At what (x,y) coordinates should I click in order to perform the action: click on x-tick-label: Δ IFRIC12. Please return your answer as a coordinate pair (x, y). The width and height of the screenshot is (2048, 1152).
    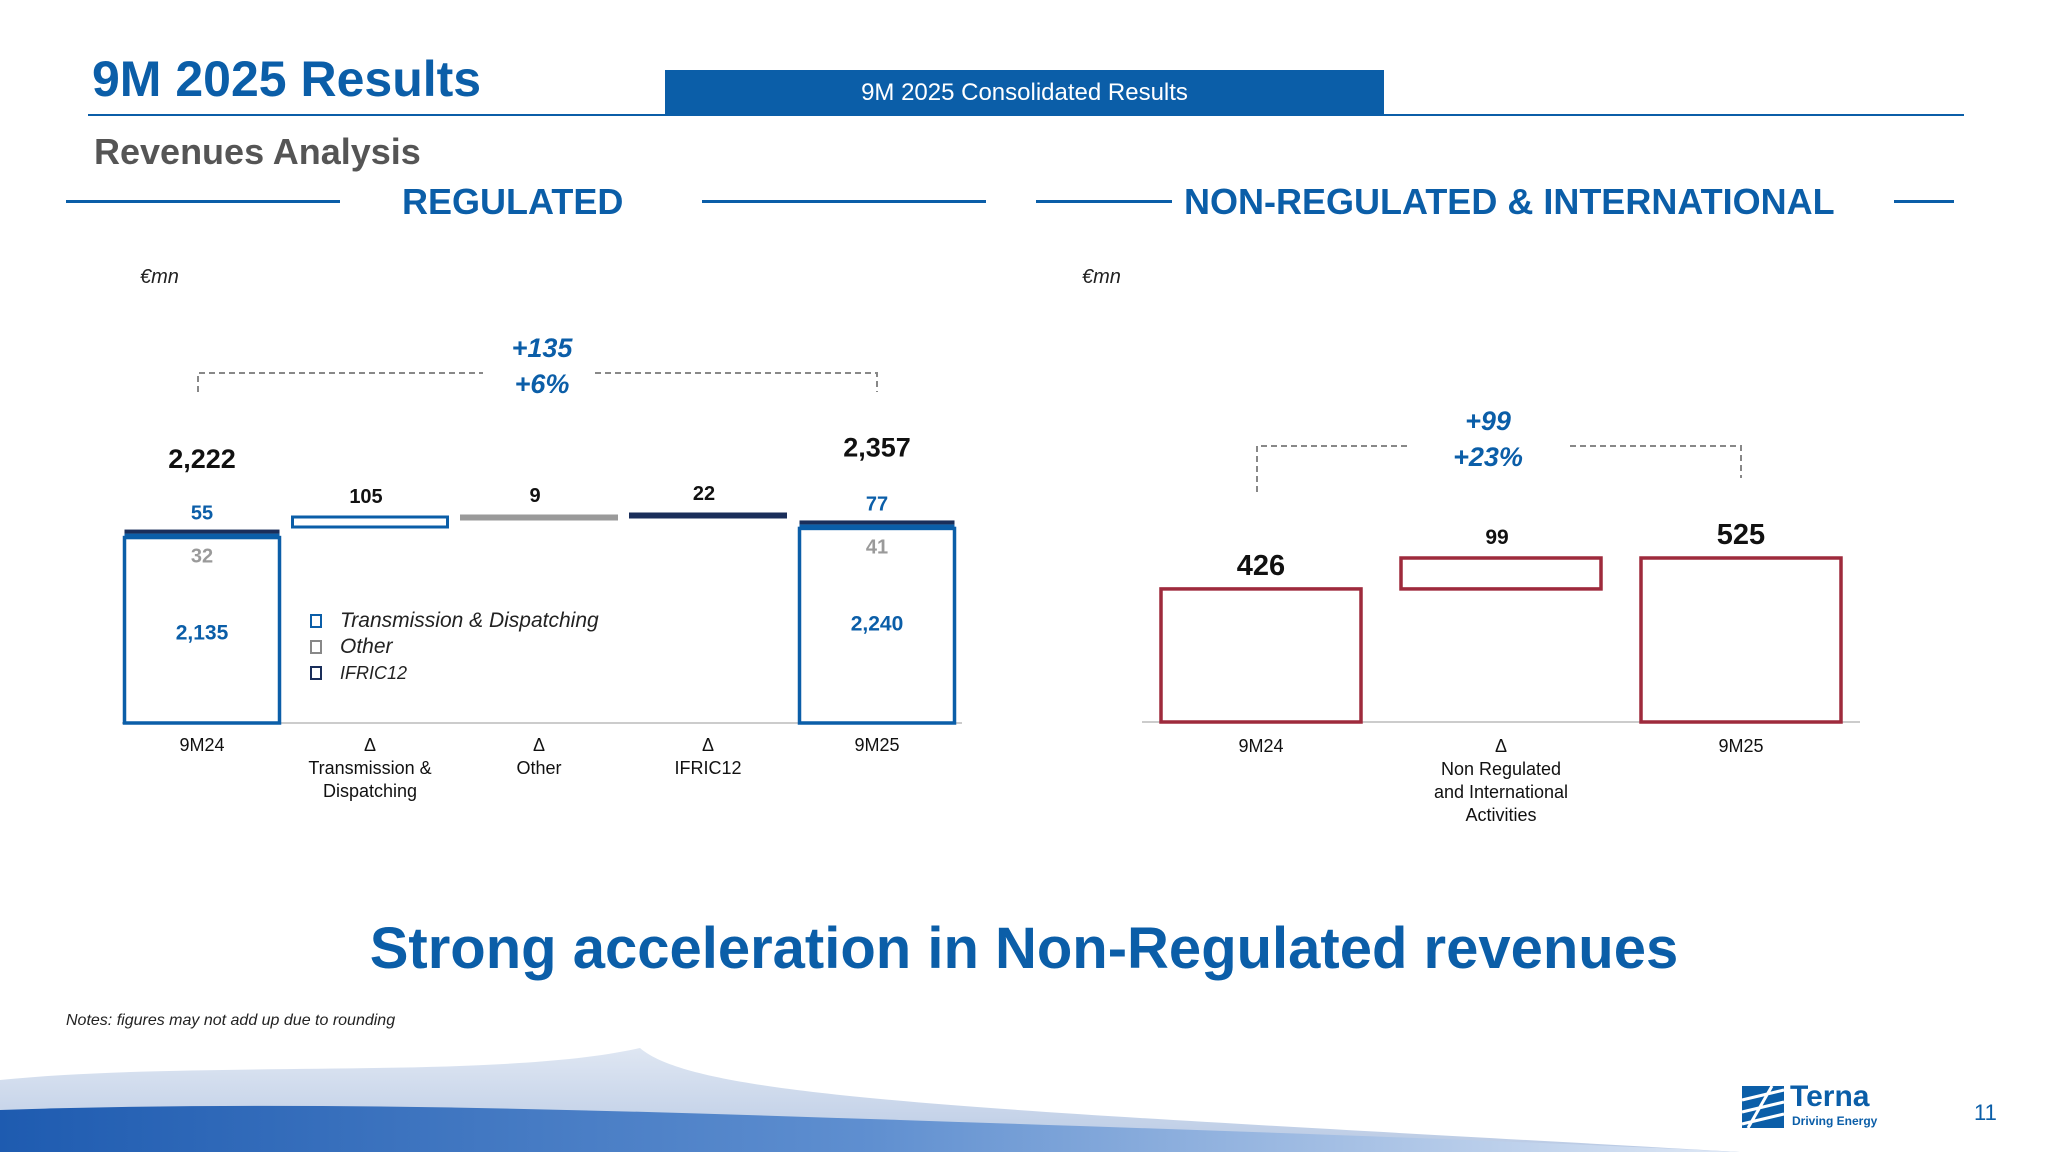
    Looking at the image, I should click on (707, 756).